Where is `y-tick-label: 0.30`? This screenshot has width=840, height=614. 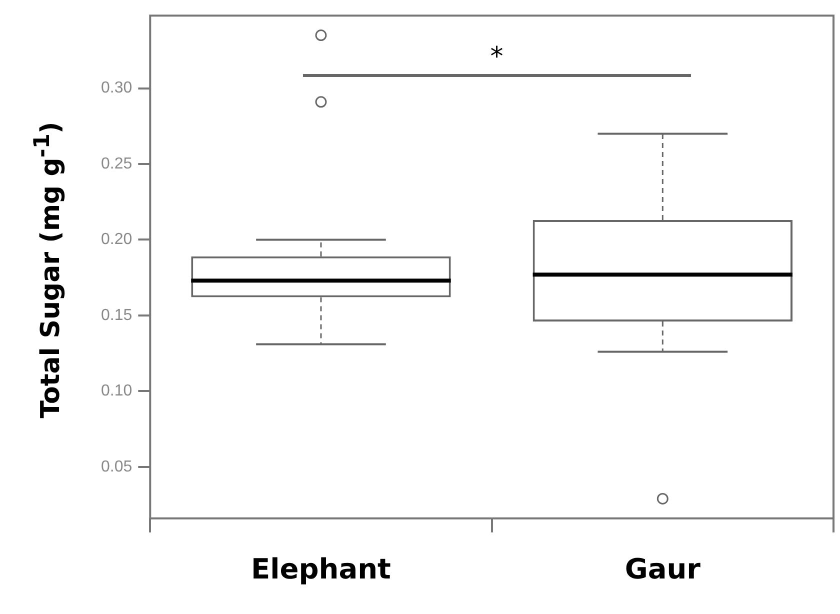 y-tick-label: 0.30 is located at coordinates (116, 88).